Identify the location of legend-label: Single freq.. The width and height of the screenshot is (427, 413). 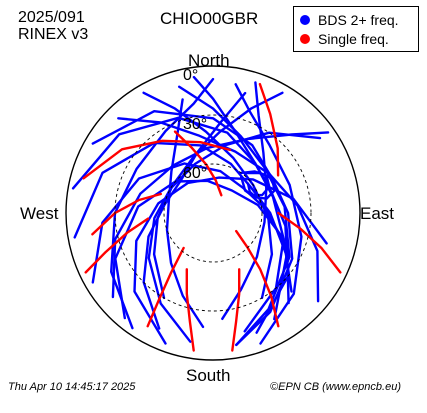
(353, 39).